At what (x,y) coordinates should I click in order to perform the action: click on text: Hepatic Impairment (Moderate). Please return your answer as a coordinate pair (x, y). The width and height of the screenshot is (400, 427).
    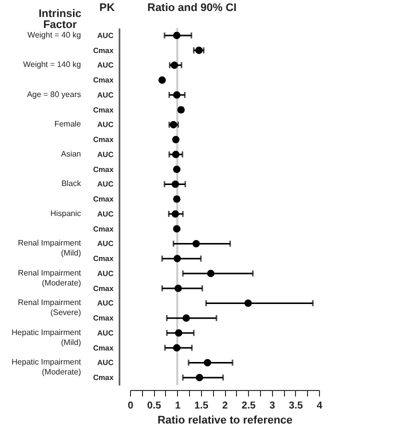
    Looking at the image, I should click on (47, 367).